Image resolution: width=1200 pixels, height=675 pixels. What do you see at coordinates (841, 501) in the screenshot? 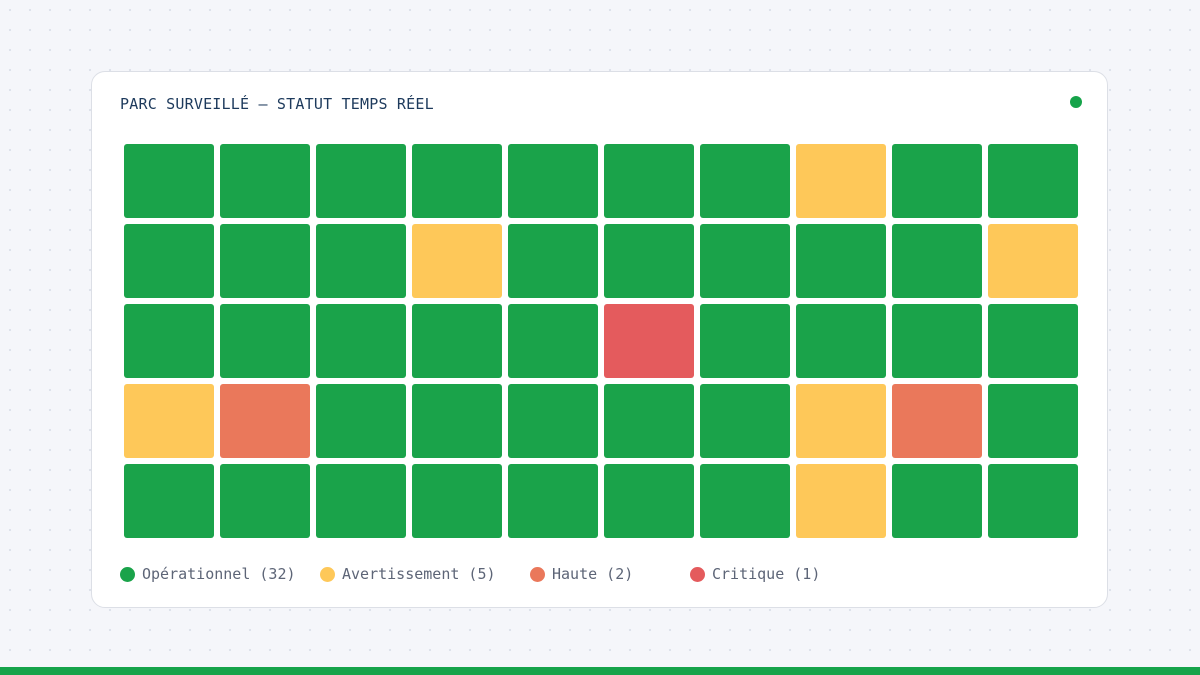
I see `status-cell-r5-c8-avertissement` at bounding box center [841, 501].